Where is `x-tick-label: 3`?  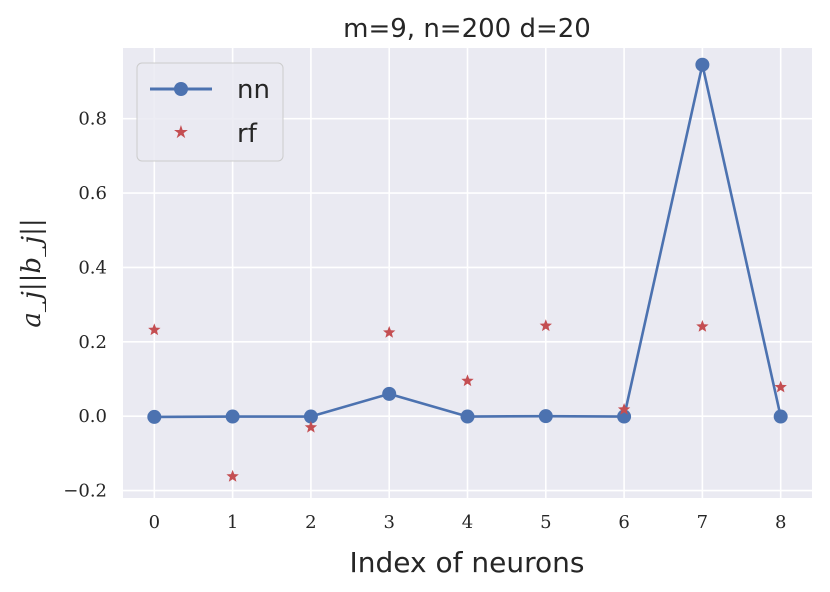 x-tick-label: 3 is located at coordinates (388, 522).